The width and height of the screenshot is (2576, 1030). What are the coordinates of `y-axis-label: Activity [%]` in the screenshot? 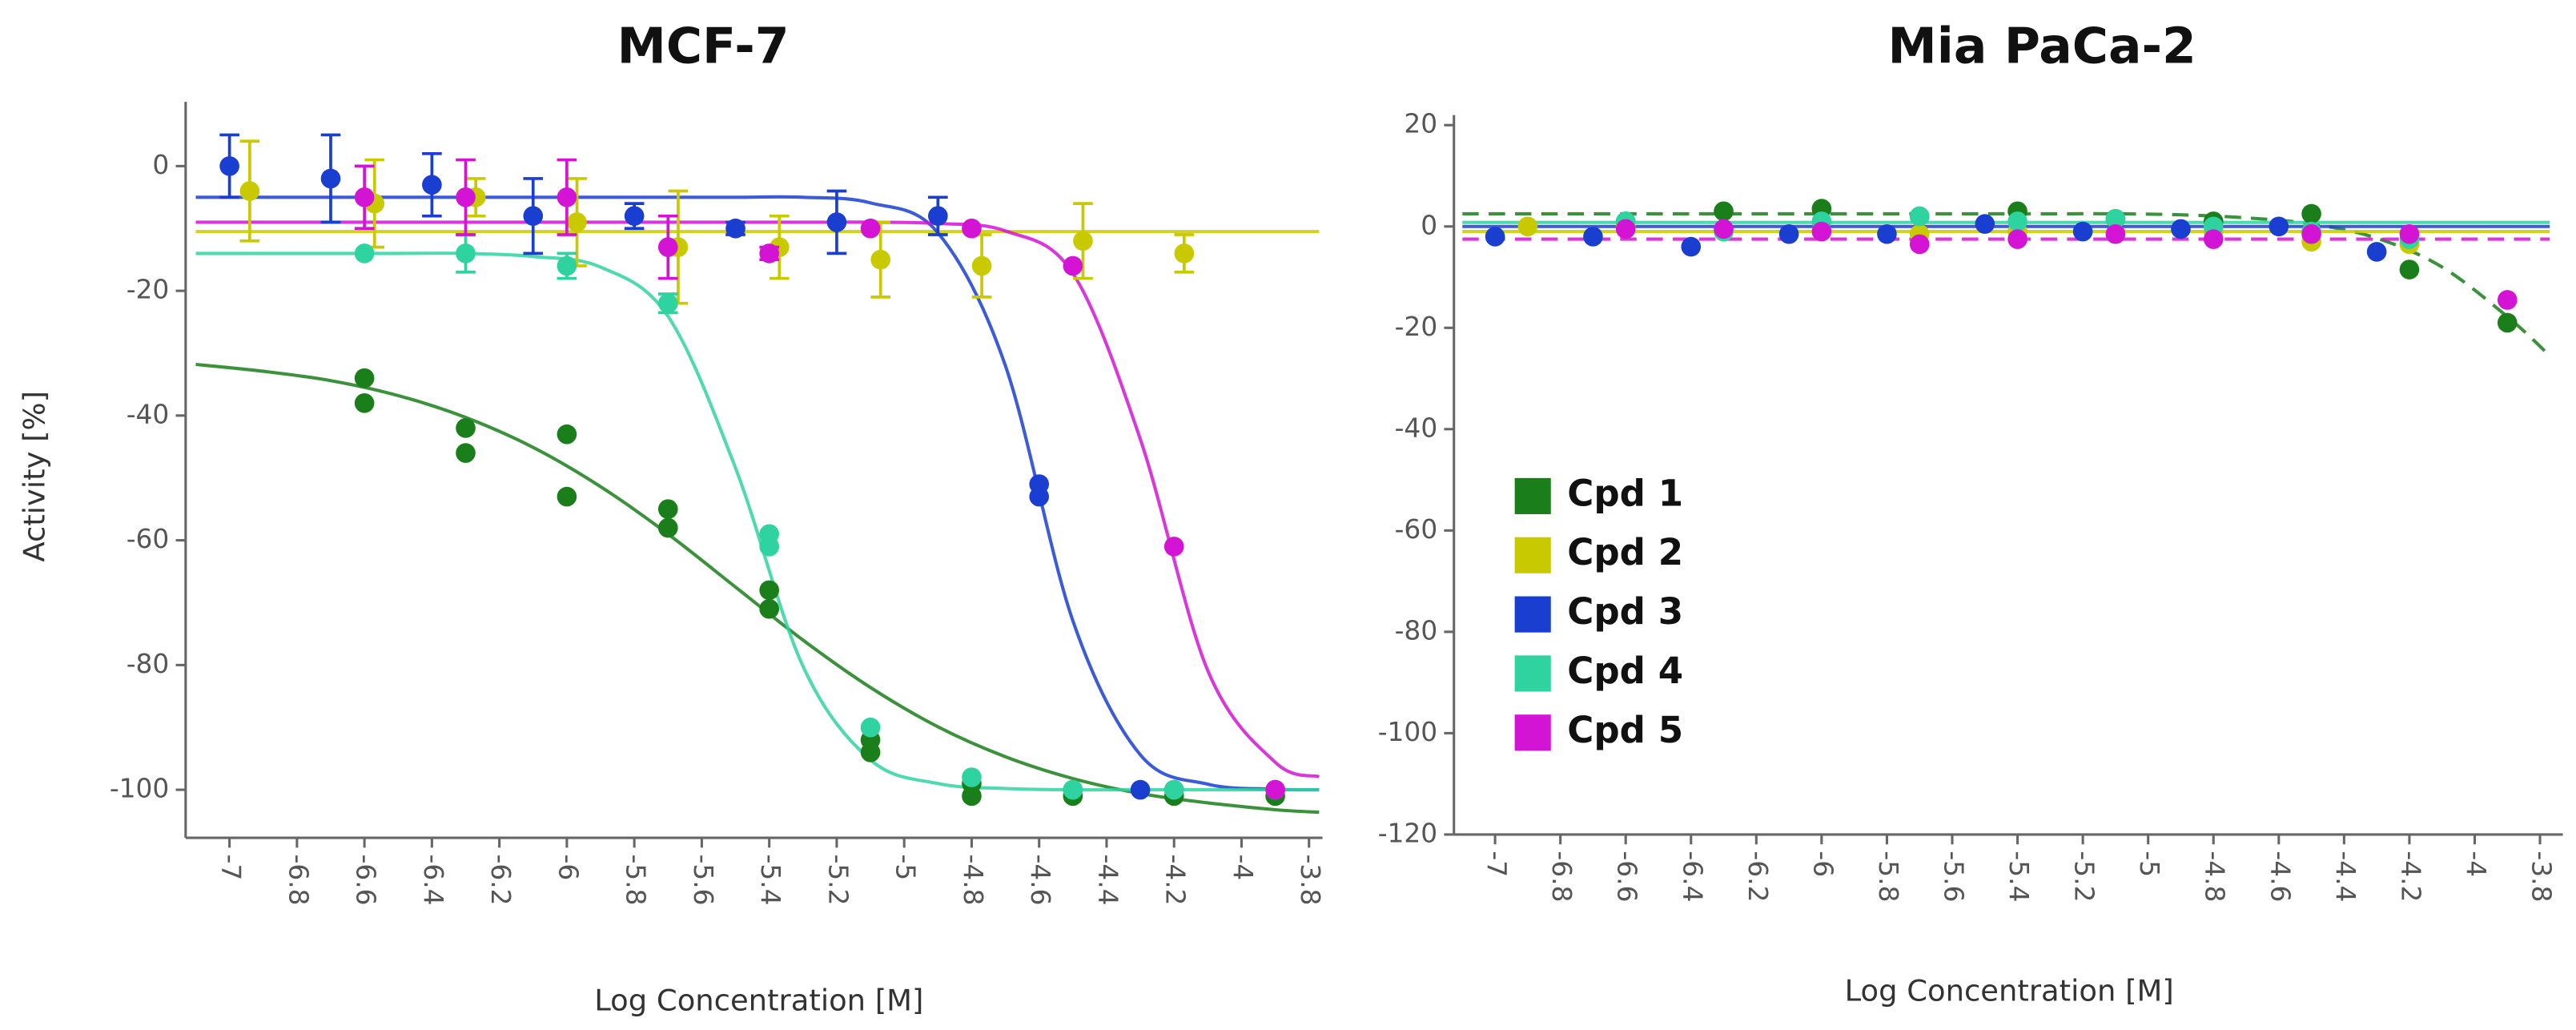 It's located at (35, 476).